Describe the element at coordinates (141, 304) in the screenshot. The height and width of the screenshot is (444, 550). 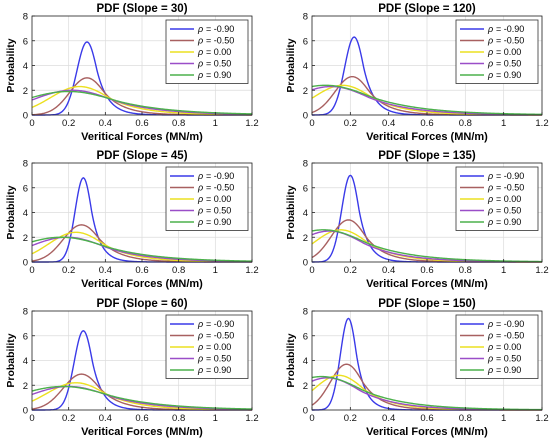
I see `panel-title: PDF (Slope = 60)` at that location.